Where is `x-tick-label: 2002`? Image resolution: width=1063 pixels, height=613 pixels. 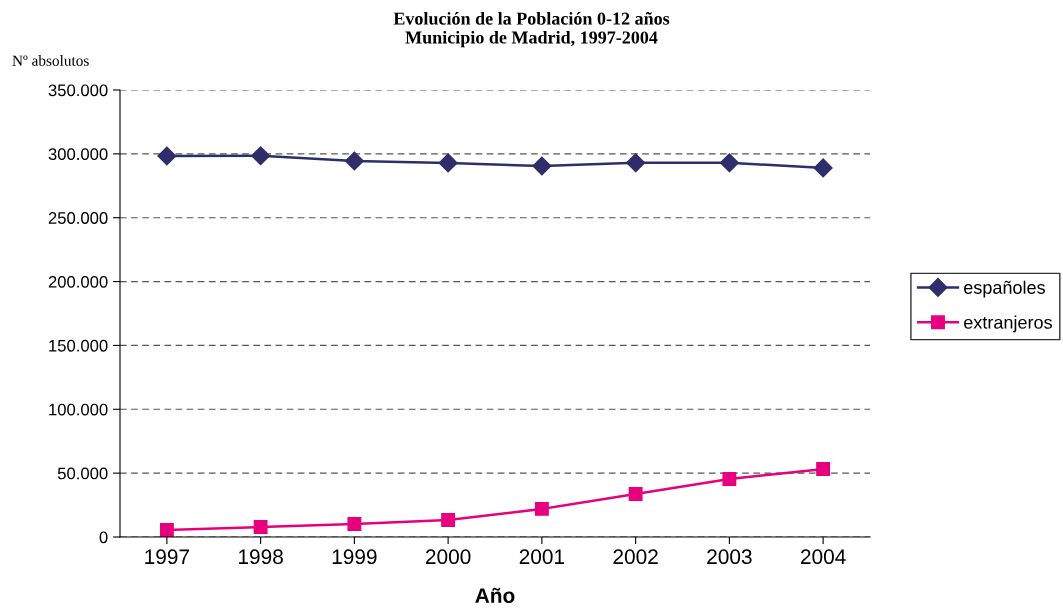 x-tick-label: 2002 is located at coordinates (635, 557).